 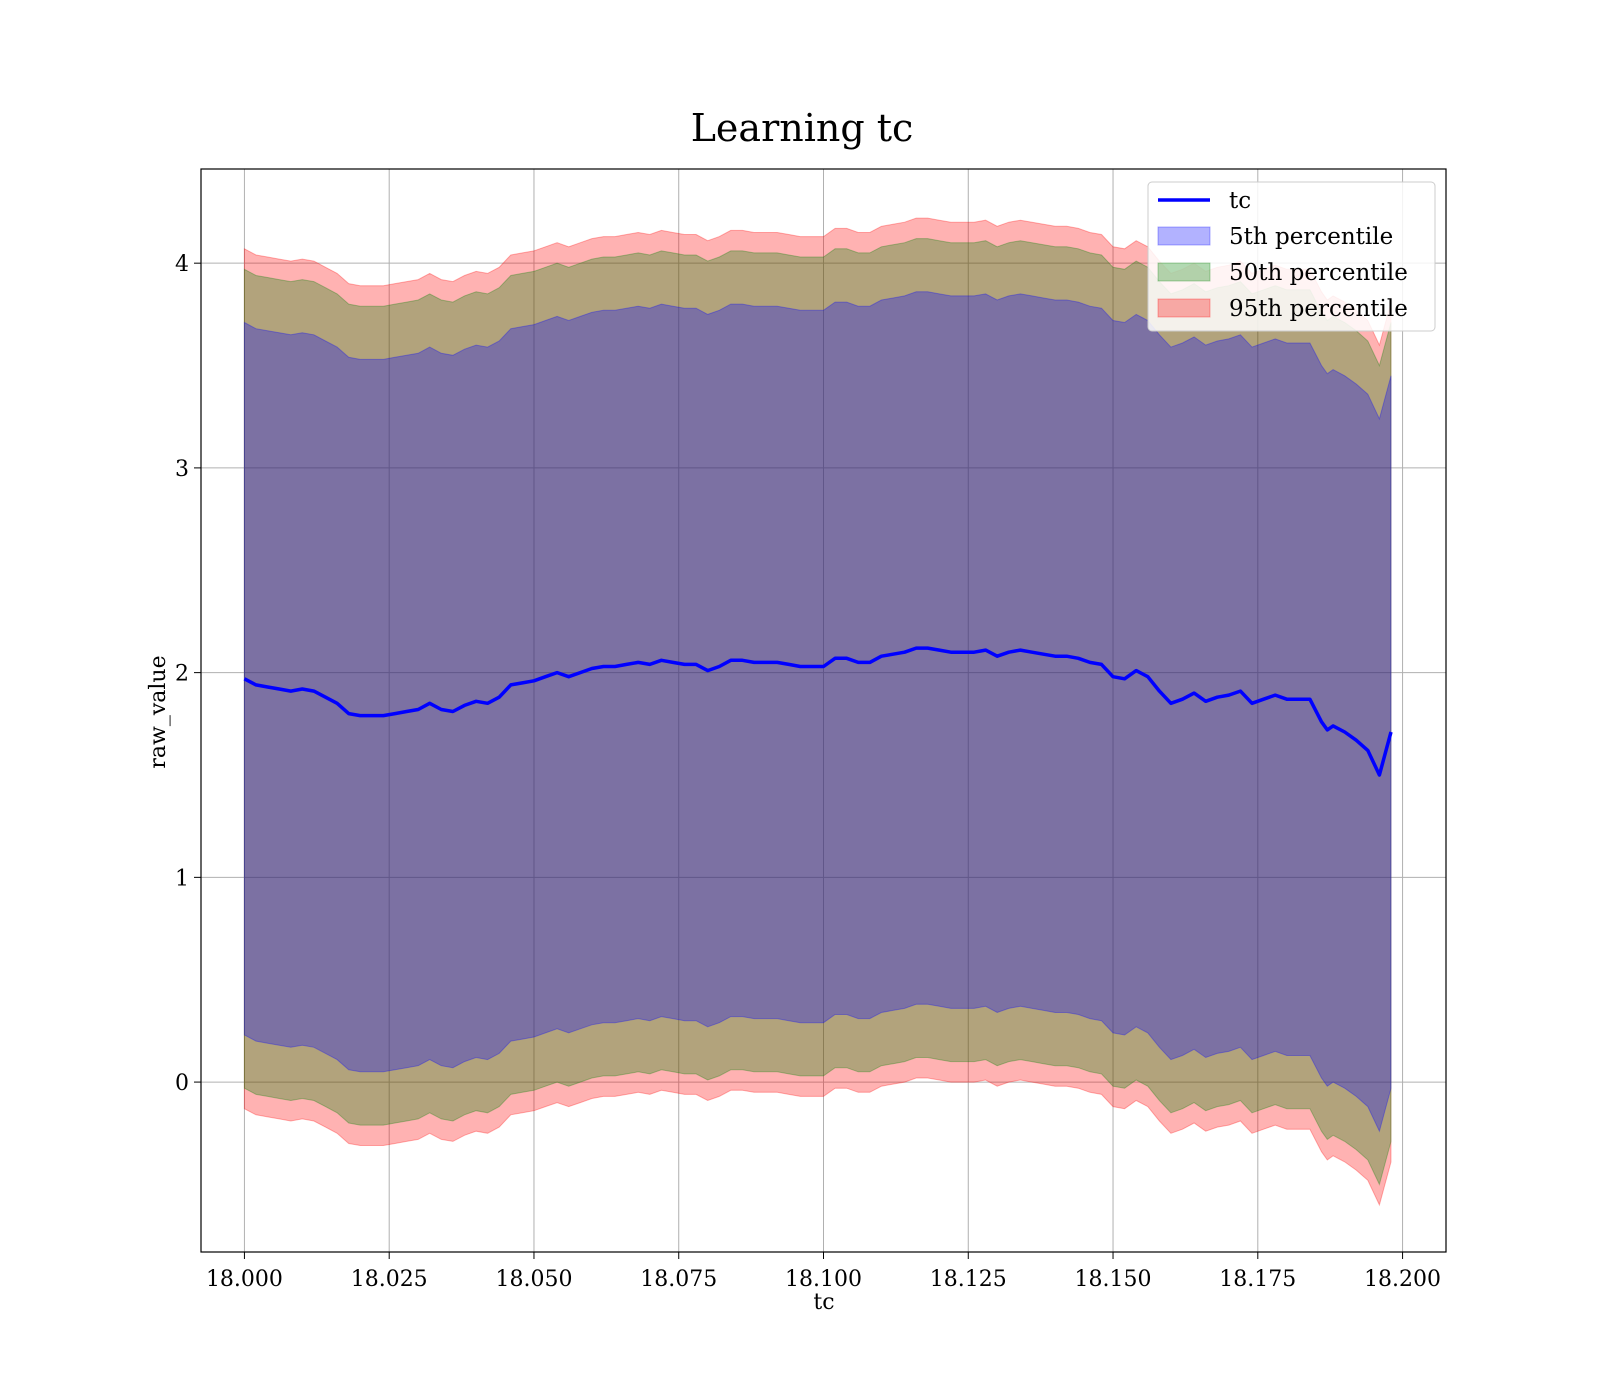 What do you see at coordinates (533, 1279) in the screenshot?
I see `x-tick-label: 18.050` at bounding box center [533, 1279].